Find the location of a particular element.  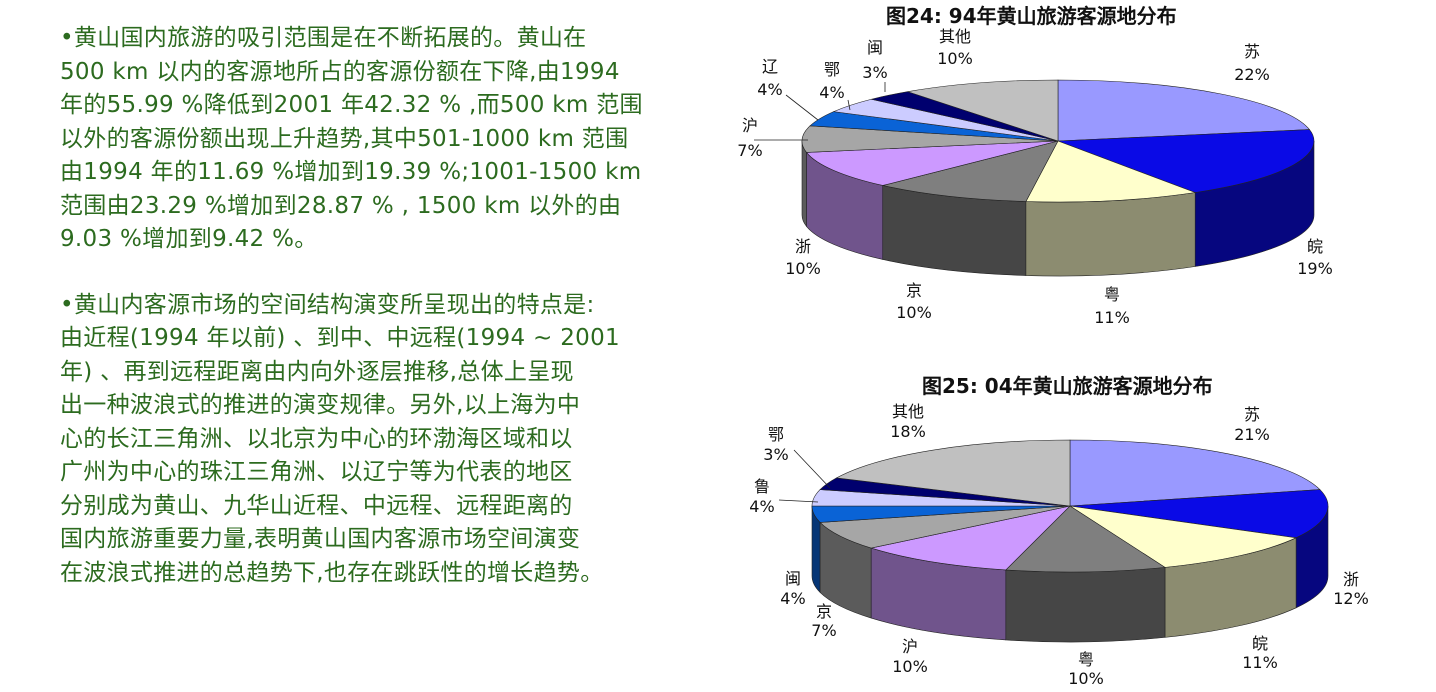

slice-percent-鄂: 4% is located at coordinates (831, 92).